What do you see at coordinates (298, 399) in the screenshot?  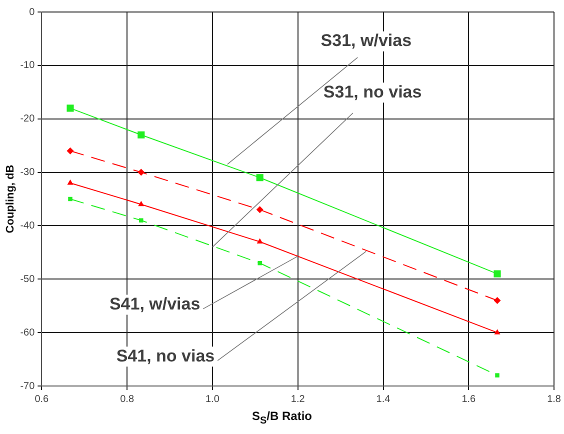 I see `x-tick-label: 1.2` at bounding box center [298, 399].